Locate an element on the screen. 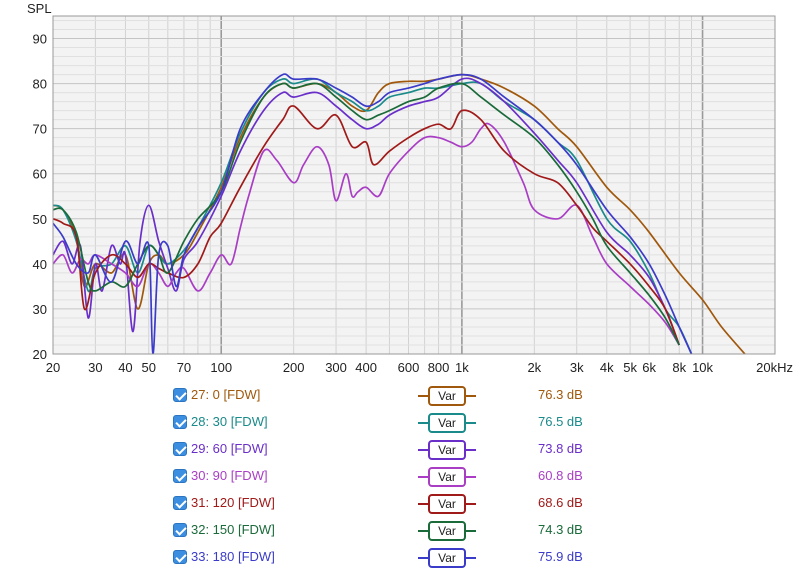 This screenshot has height=576, width=800. x-tick-label: 30 is located at coordinates (95, 367).